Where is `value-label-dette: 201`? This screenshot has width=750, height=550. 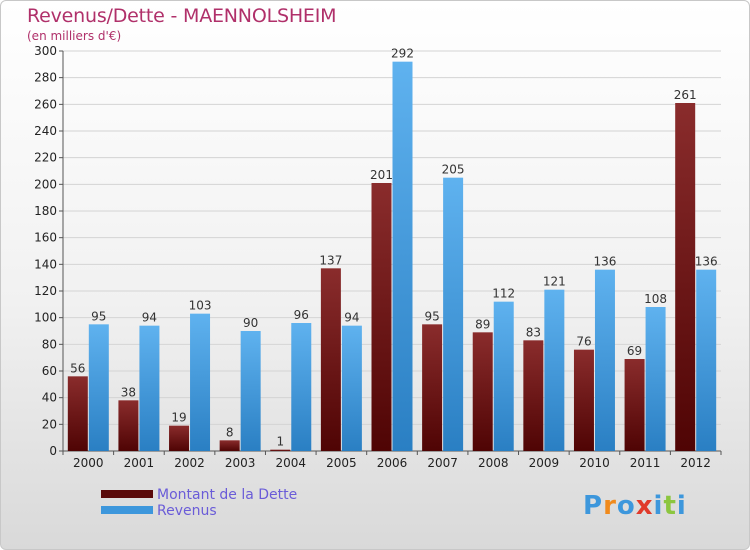 value-label-dette: 201 is located at coordinates (381, 175).